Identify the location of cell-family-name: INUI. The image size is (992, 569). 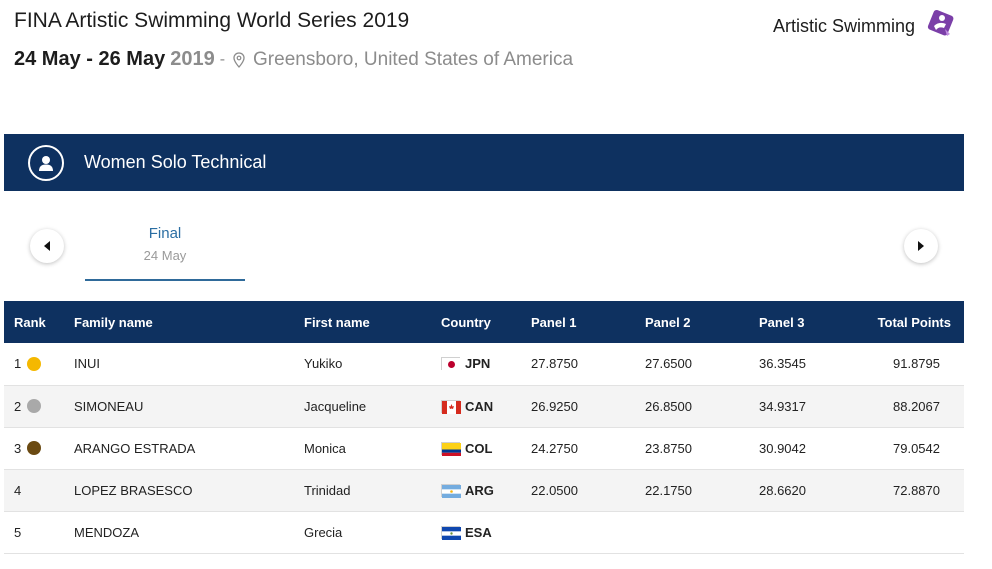
(87, 364).